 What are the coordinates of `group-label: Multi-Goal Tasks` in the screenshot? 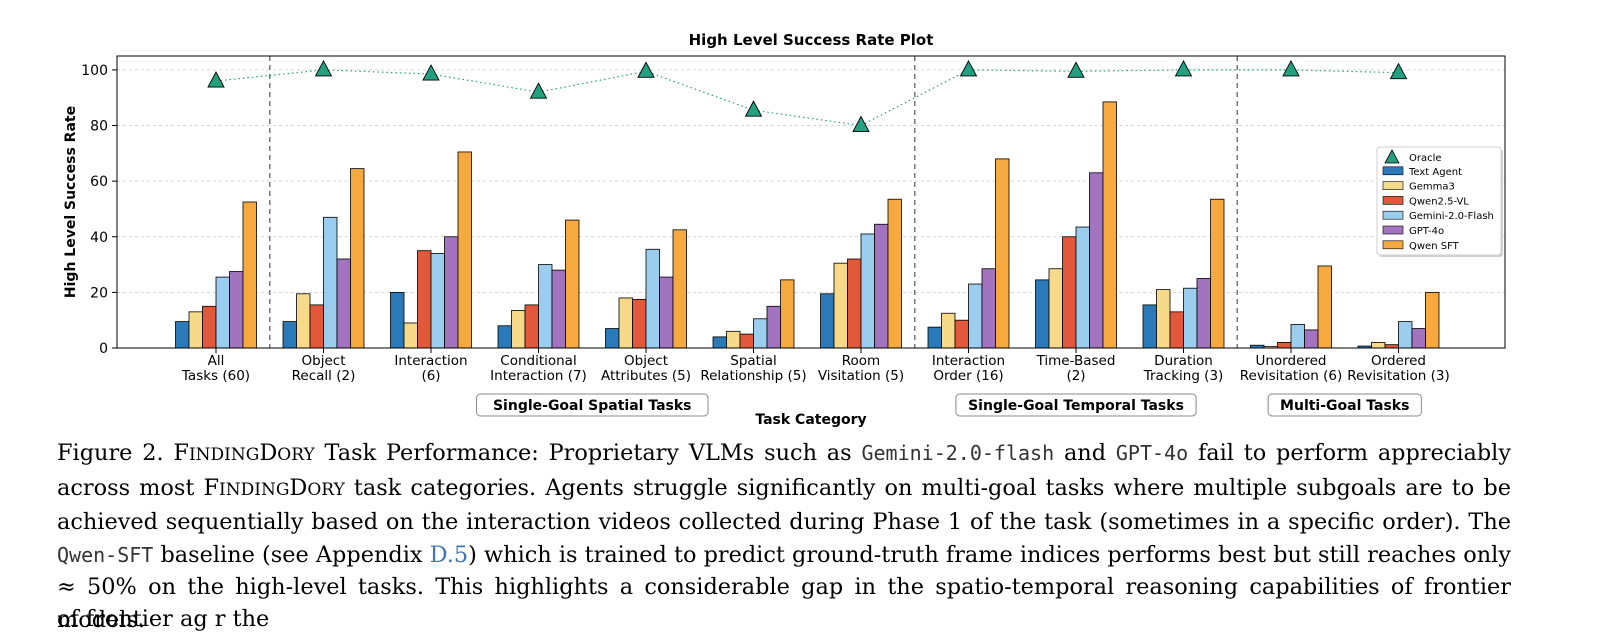 It's located at (1344, 406).